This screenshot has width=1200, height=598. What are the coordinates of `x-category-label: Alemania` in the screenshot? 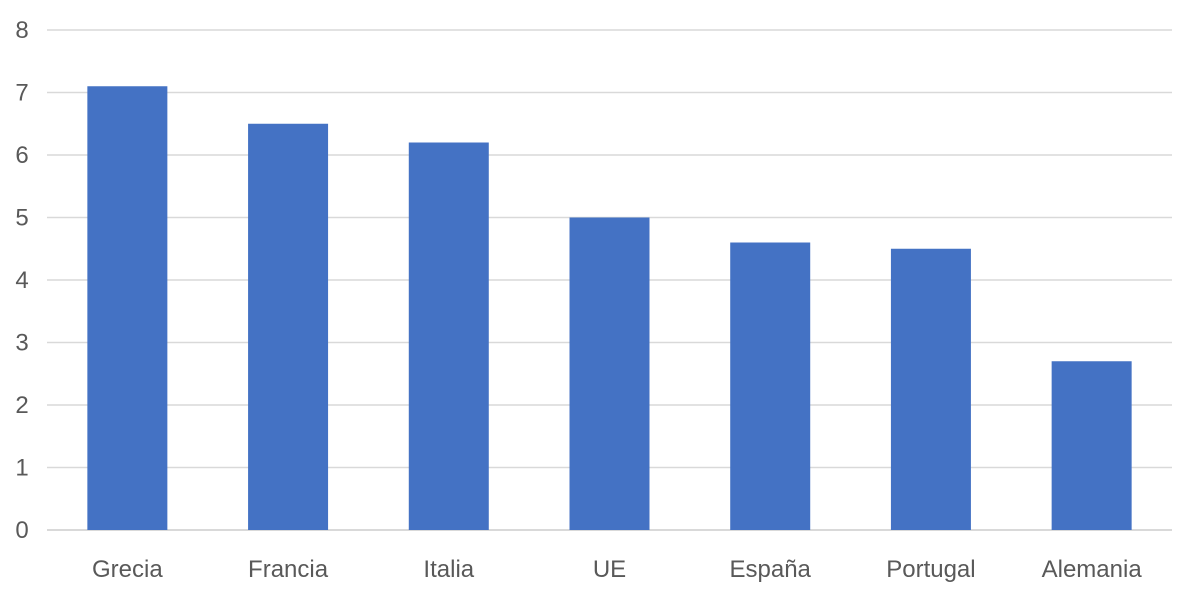 It's located at (1092, 569).